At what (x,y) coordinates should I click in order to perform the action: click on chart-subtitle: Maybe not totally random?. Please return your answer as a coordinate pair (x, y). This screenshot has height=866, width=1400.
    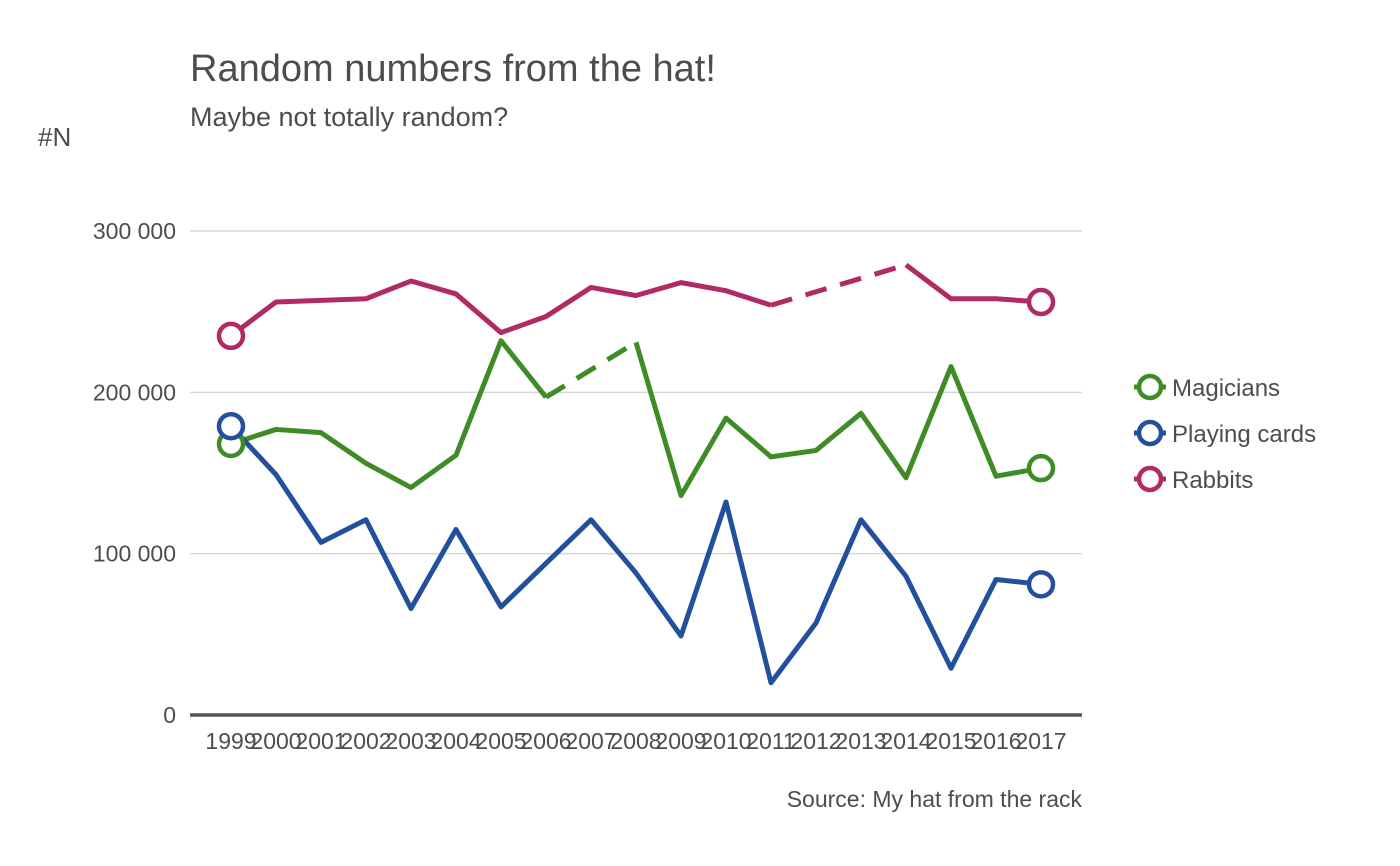
    Looking at the image, I should click on (349, 117).